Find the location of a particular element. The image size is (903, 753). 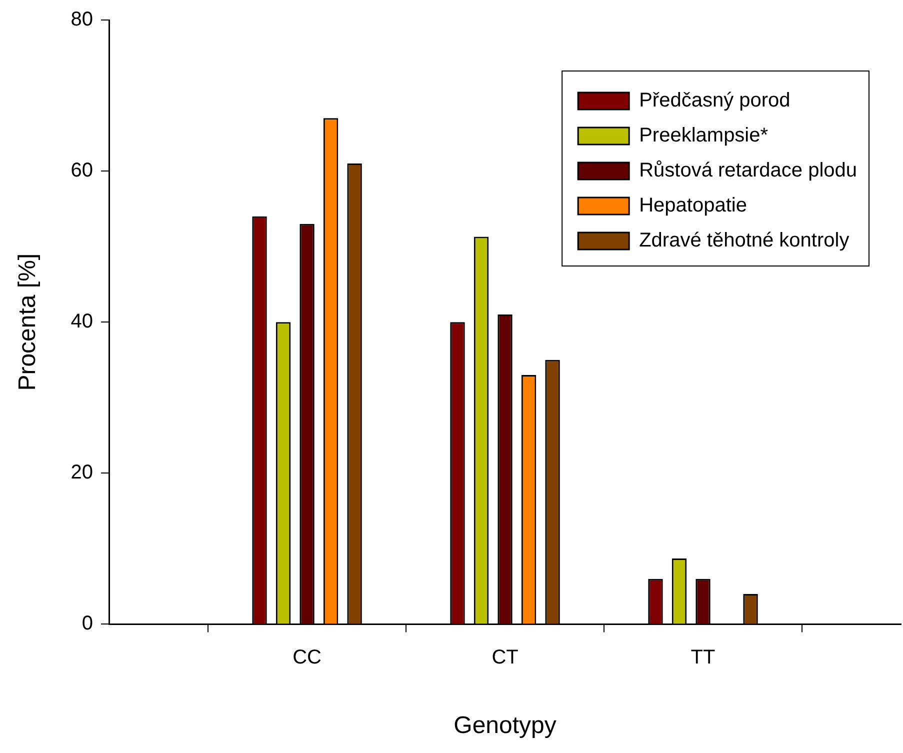

x-axis-title: Genotypy is located at coordinates (505, 726).